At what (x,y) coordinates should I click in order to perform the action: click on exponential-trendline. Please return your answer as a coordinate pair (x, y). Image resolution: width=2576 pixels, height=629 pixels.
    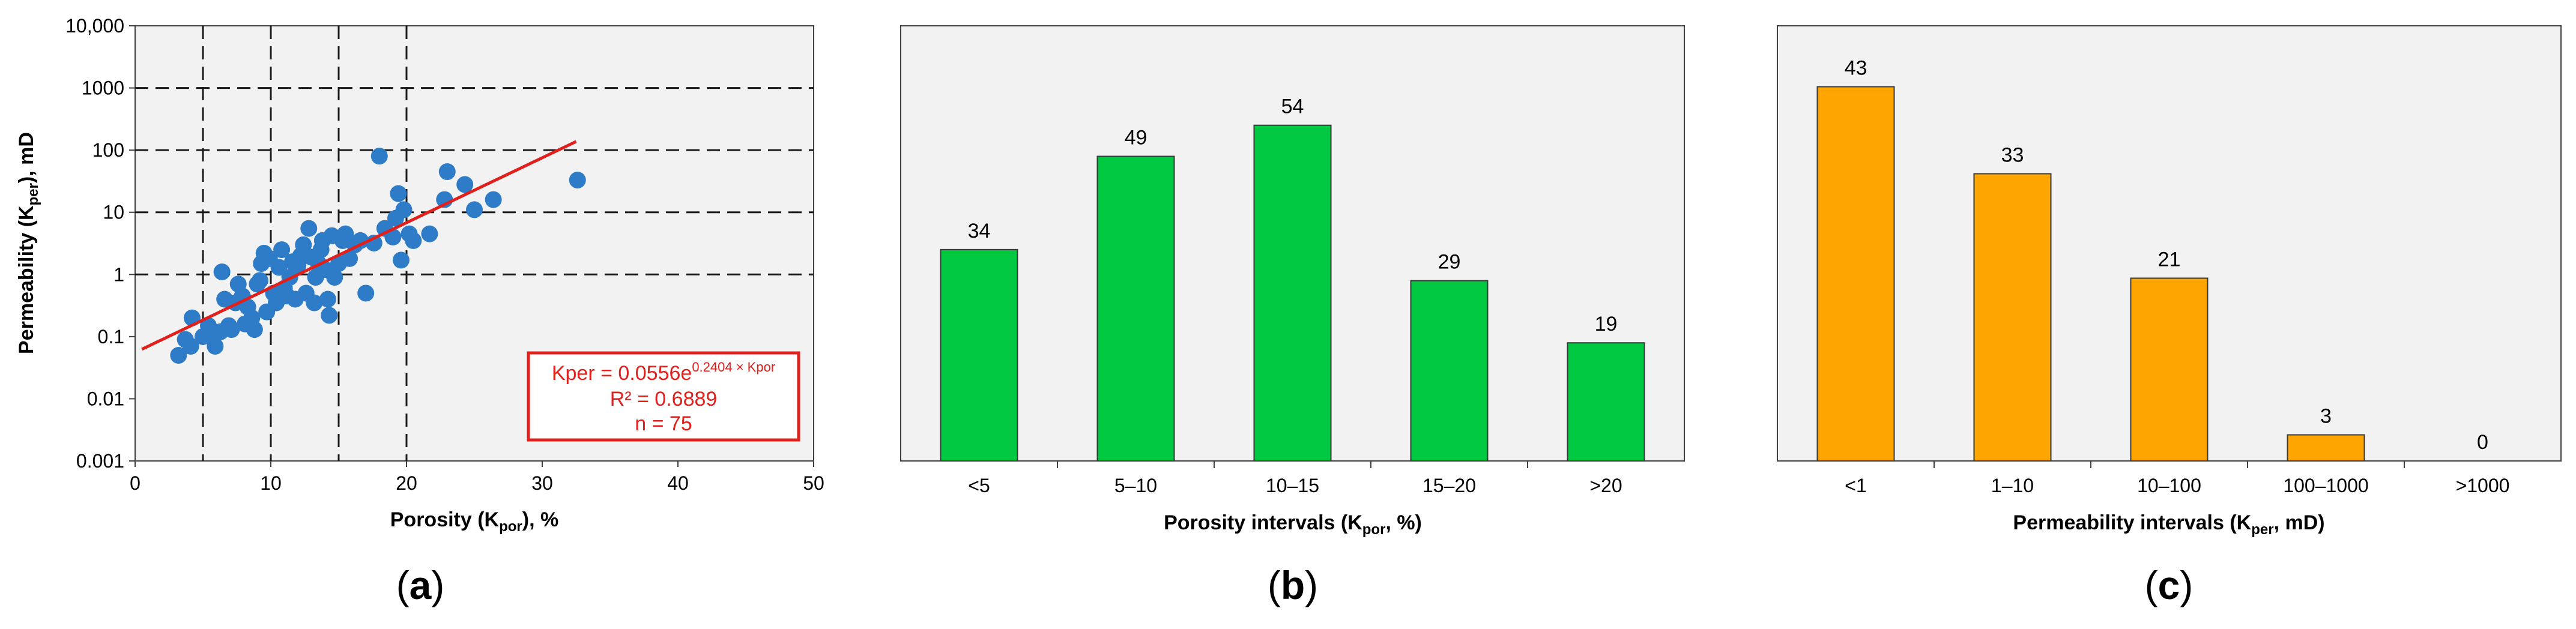
    Looking at the image, I should click on (359, 245).